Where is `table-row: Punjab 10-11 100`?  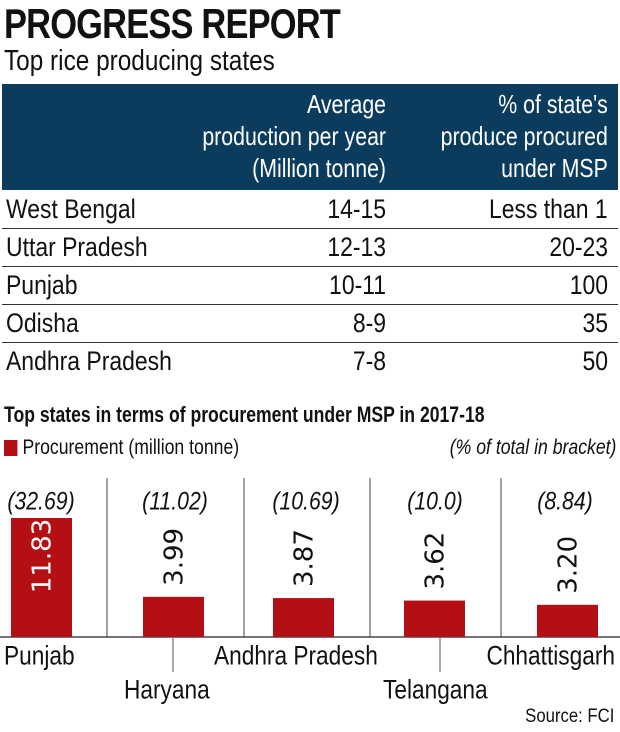
table-row: Punjab 10-11 100 is located at coordinates (310, 286).